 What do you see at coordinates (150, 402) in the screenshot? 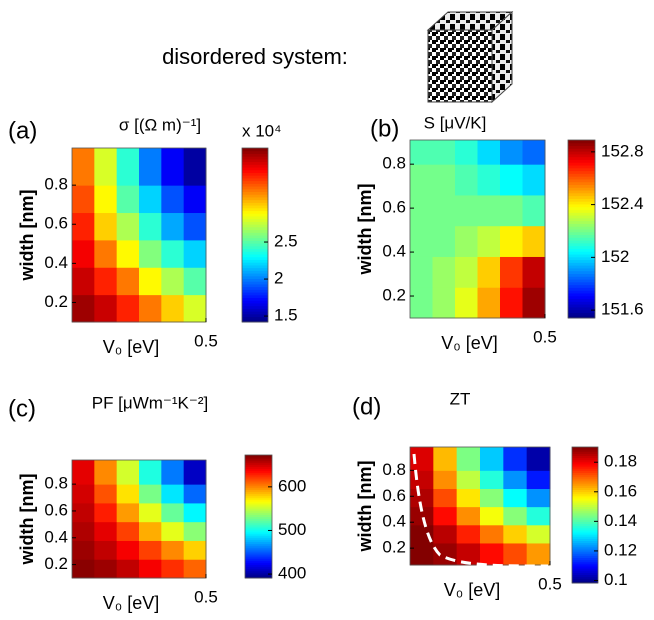
I see `panel-title: PF [μWm⁻¹K⁻²]` at bounding box center [150, 402].